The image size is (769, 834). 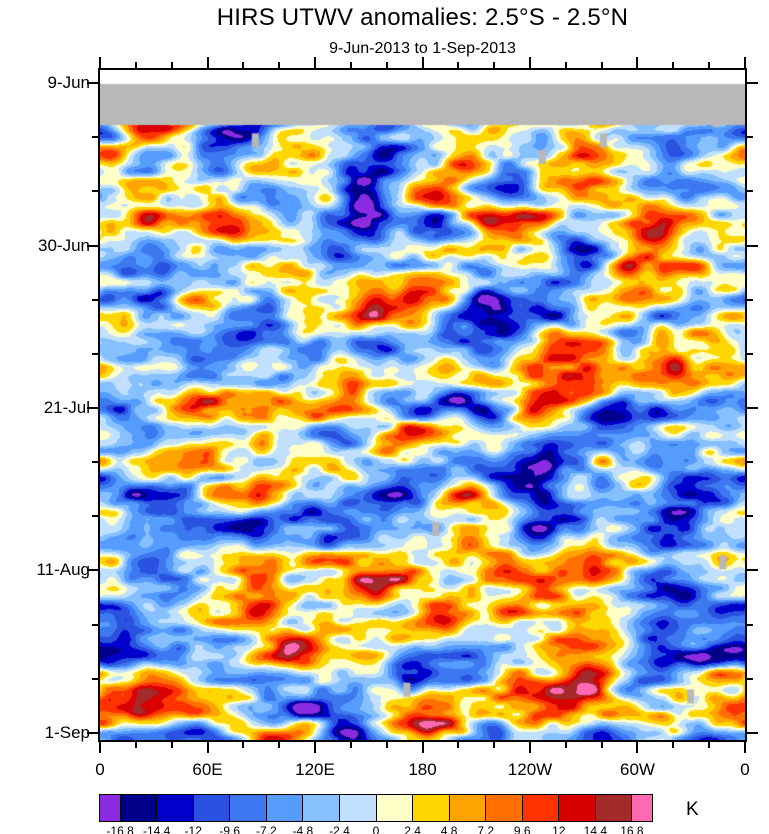 I want to click on x-tick-label: 0, so click(x=745, y=769).